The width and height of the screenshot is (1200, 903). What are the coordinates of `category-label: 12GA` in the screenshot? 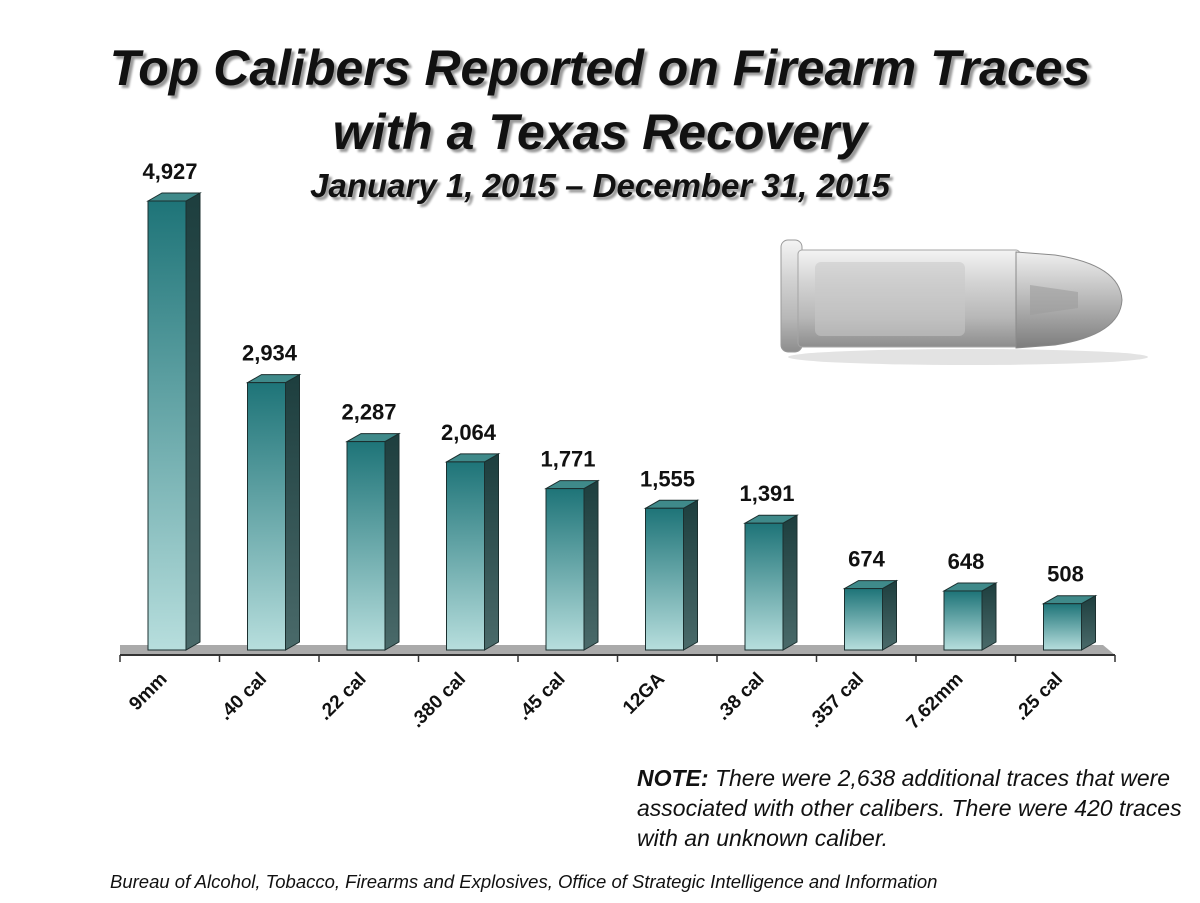 It's located at (644, 693).